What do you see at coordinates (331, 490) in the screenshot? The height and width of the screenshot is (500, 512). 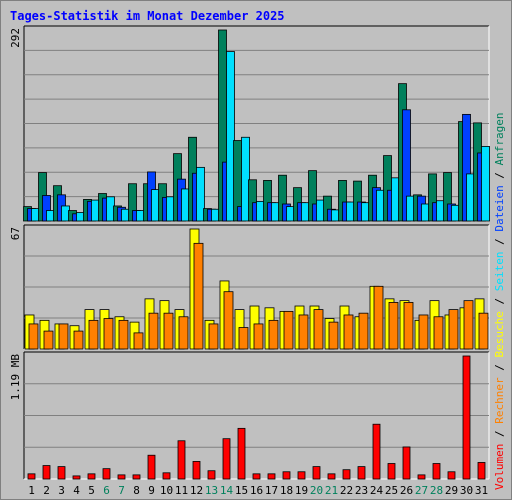 I see `x-tick-label-day-21: 21` at bounding box center [331, 490].